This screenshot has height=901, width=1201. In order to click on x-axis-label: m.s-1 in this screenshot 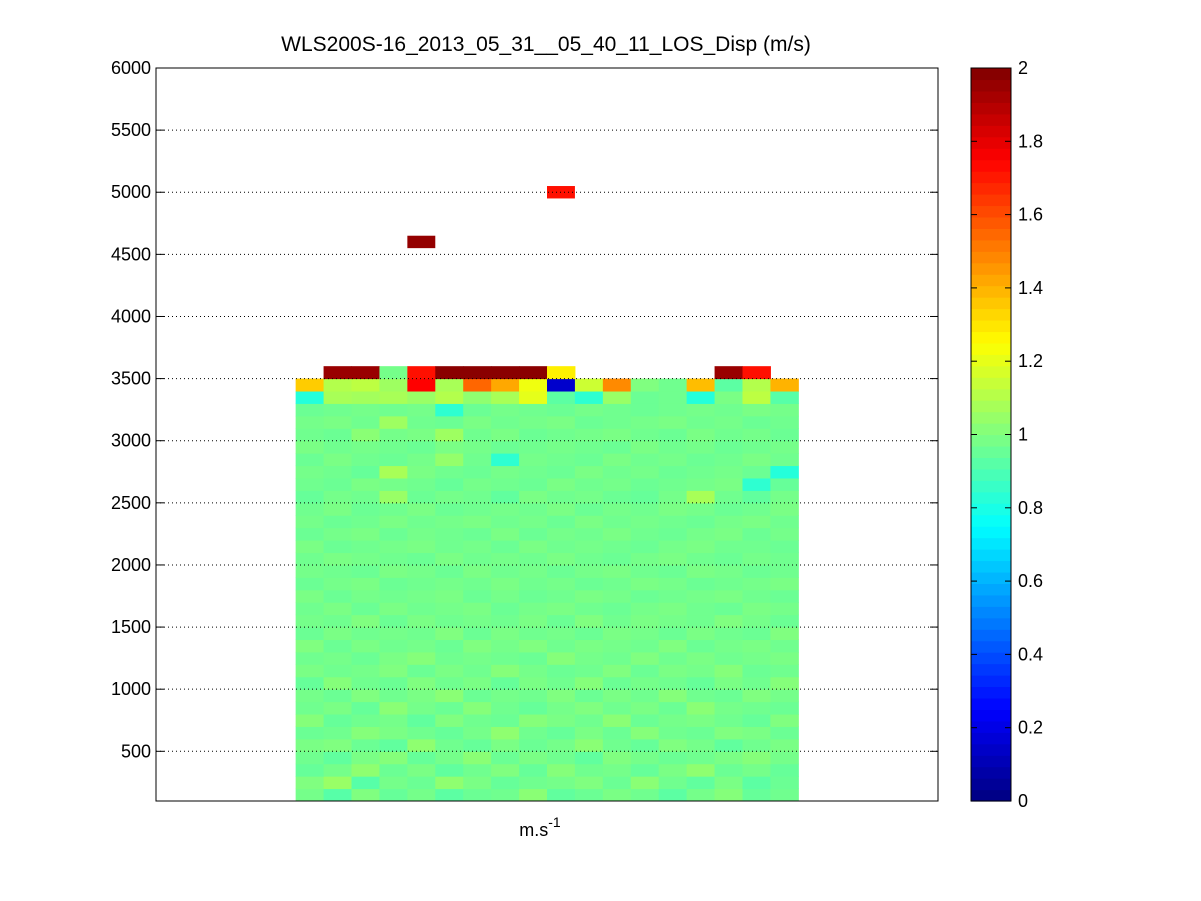, I will do `click(540, 827)`.